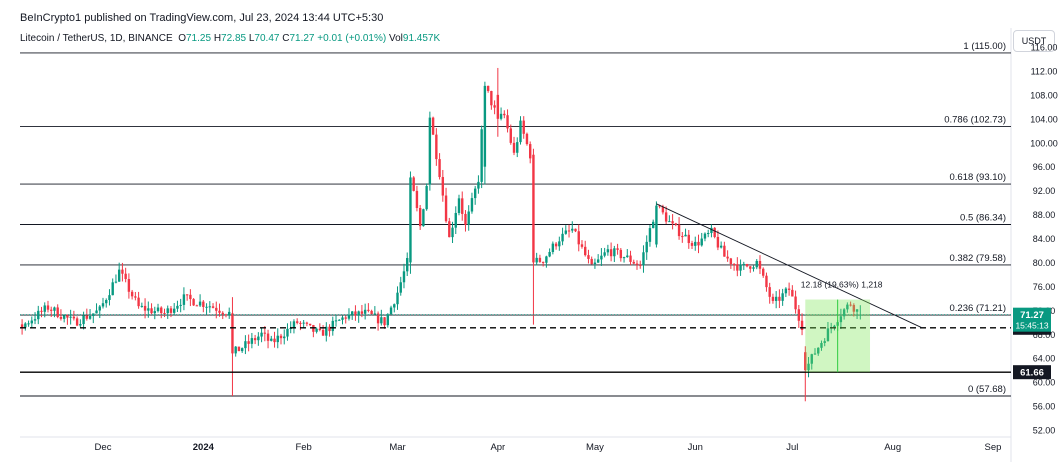 This screenshot has height=462, width=1063. Describe the element at coordinates (1044, 215) in the screenshot. I see `y-tick-label: 88.00` at that location.